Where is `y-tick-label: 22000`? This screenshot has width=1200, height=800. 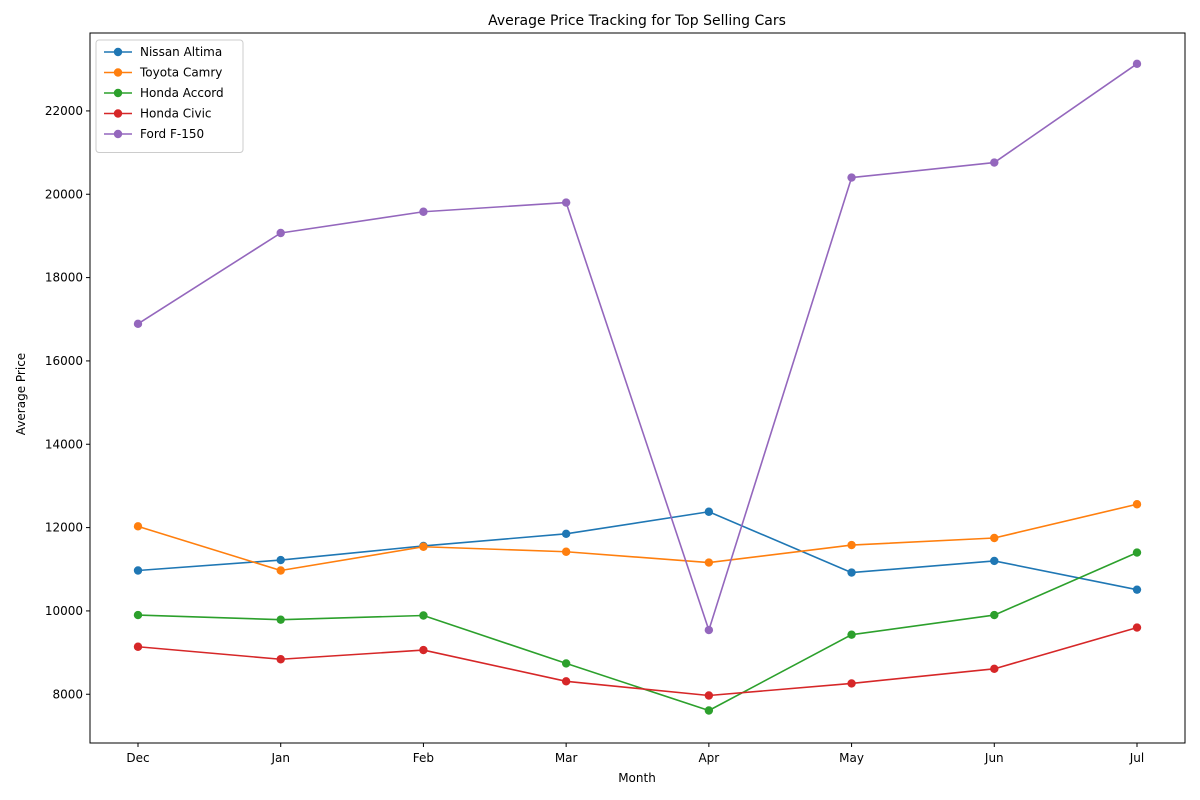 y-tick-label: 22000 is located at coordinates (64, 111).